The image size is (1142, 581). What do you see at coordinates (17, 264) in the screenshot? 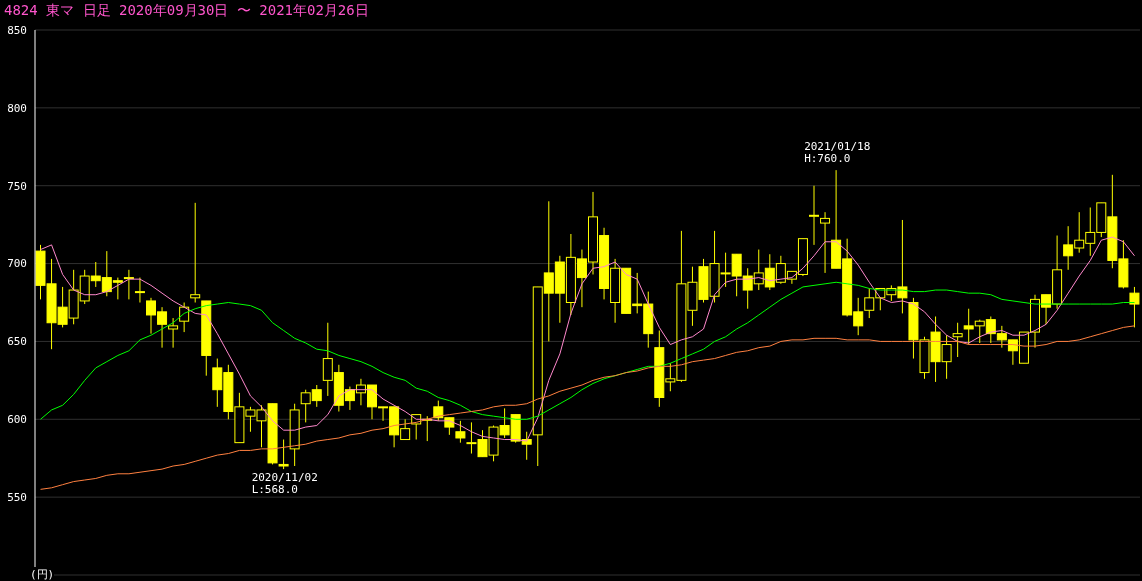
I see `y-tick-label: 700` at bounding box center [17, 264].